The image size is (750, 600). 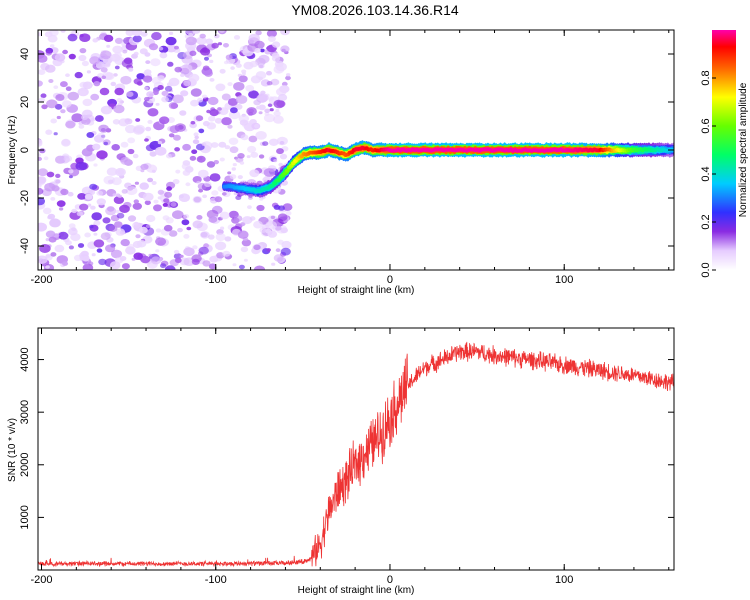 What do you see at coordinates (12, 150) in the screenshot?
I see `heatmap-y-label: Frequency (Hz)` at bounding box center [12, 150].